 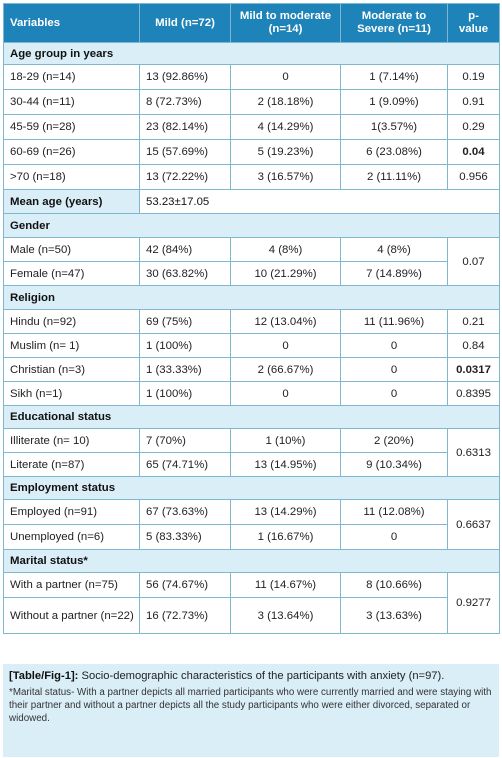 What do you see at coordinates (473, 152) in the screenshot?
I see `cell-p-value: 0.04` at bounding box center [473, 152].